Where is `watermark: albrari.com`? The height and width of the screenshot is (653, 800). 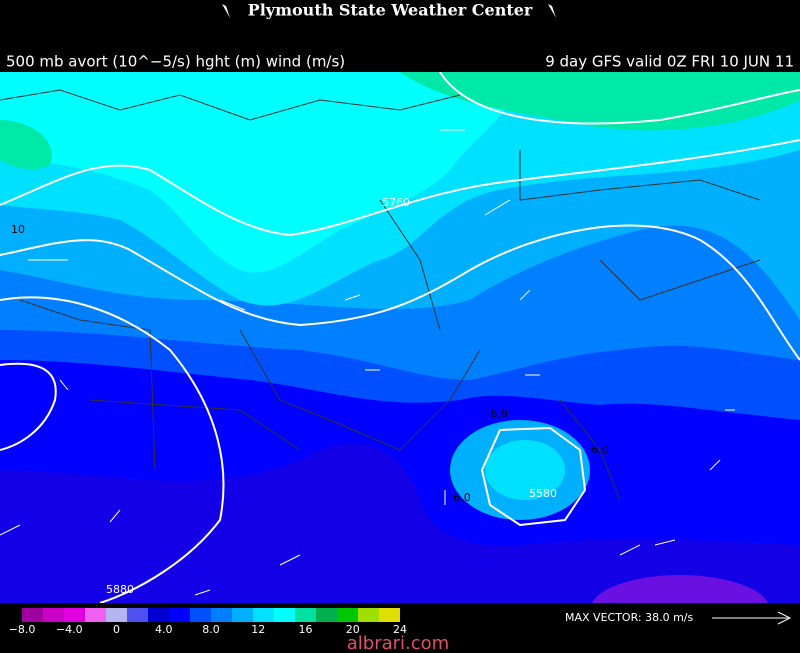
watermark: albrari.com is located at coordinates (398, 643).